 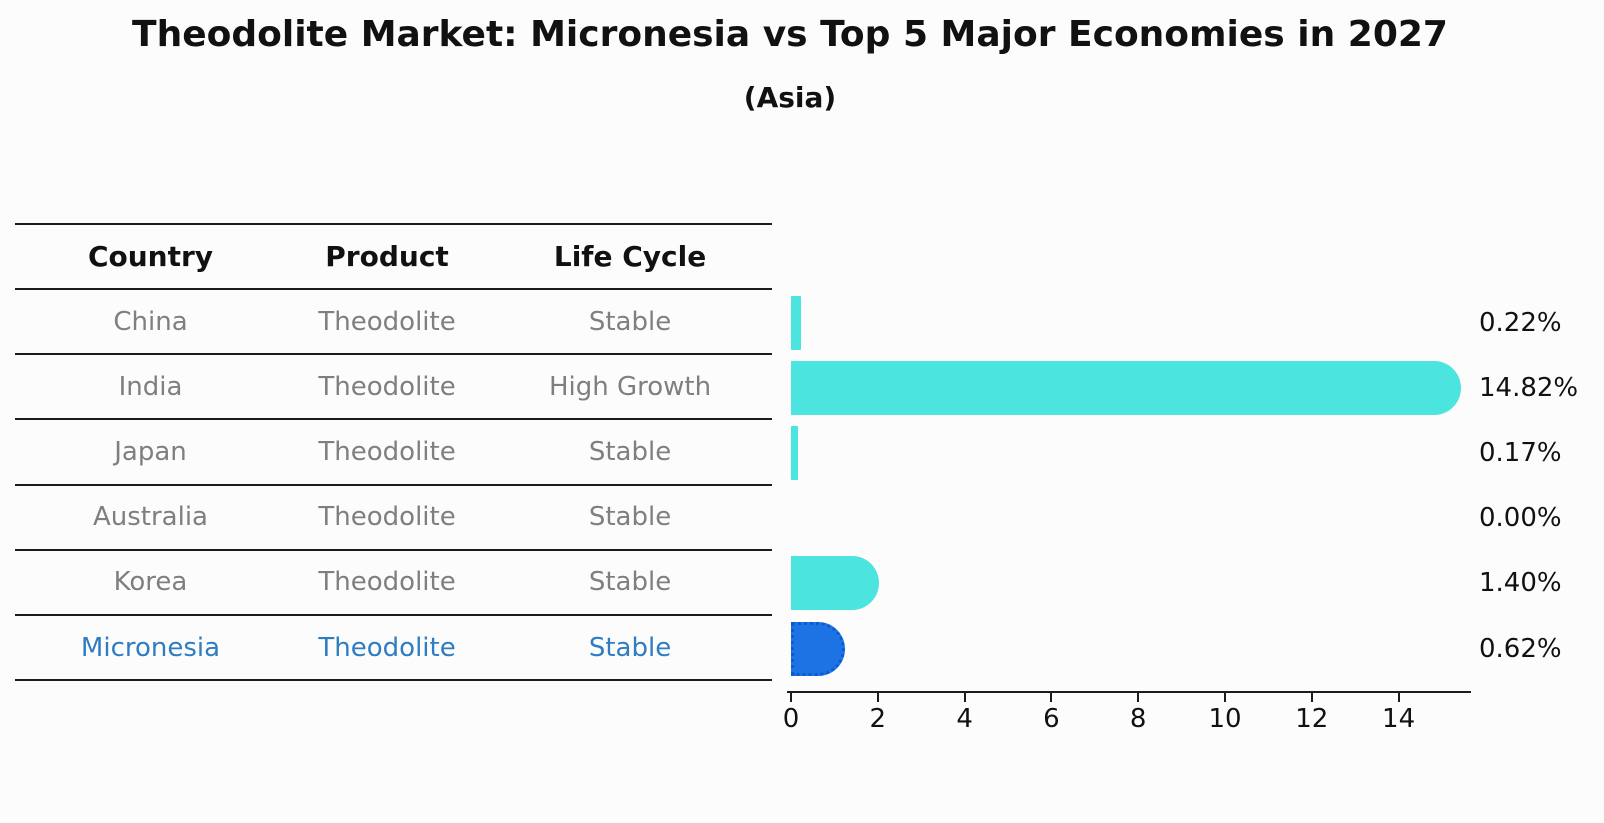 I want to click on table-row-korea: Korea Theodolite Stable, so click(x=393, y=583).